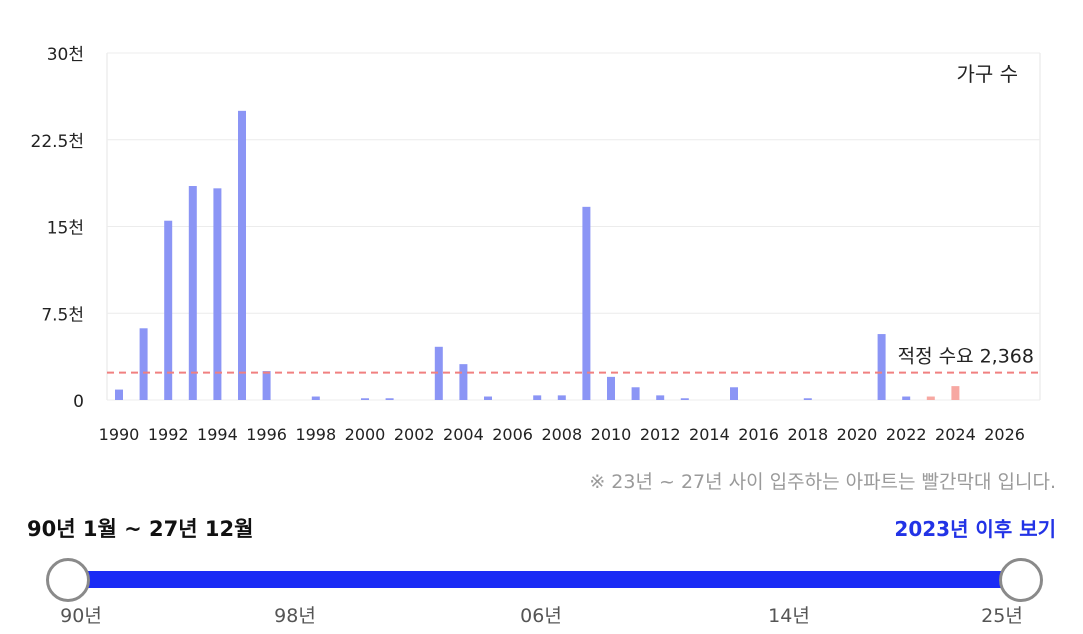 Image resolution: width=1083 pixels, height=634 pixels. Describe the element at coordinates (930, 398) in the screenshot. I see `bar-2023` at that location.